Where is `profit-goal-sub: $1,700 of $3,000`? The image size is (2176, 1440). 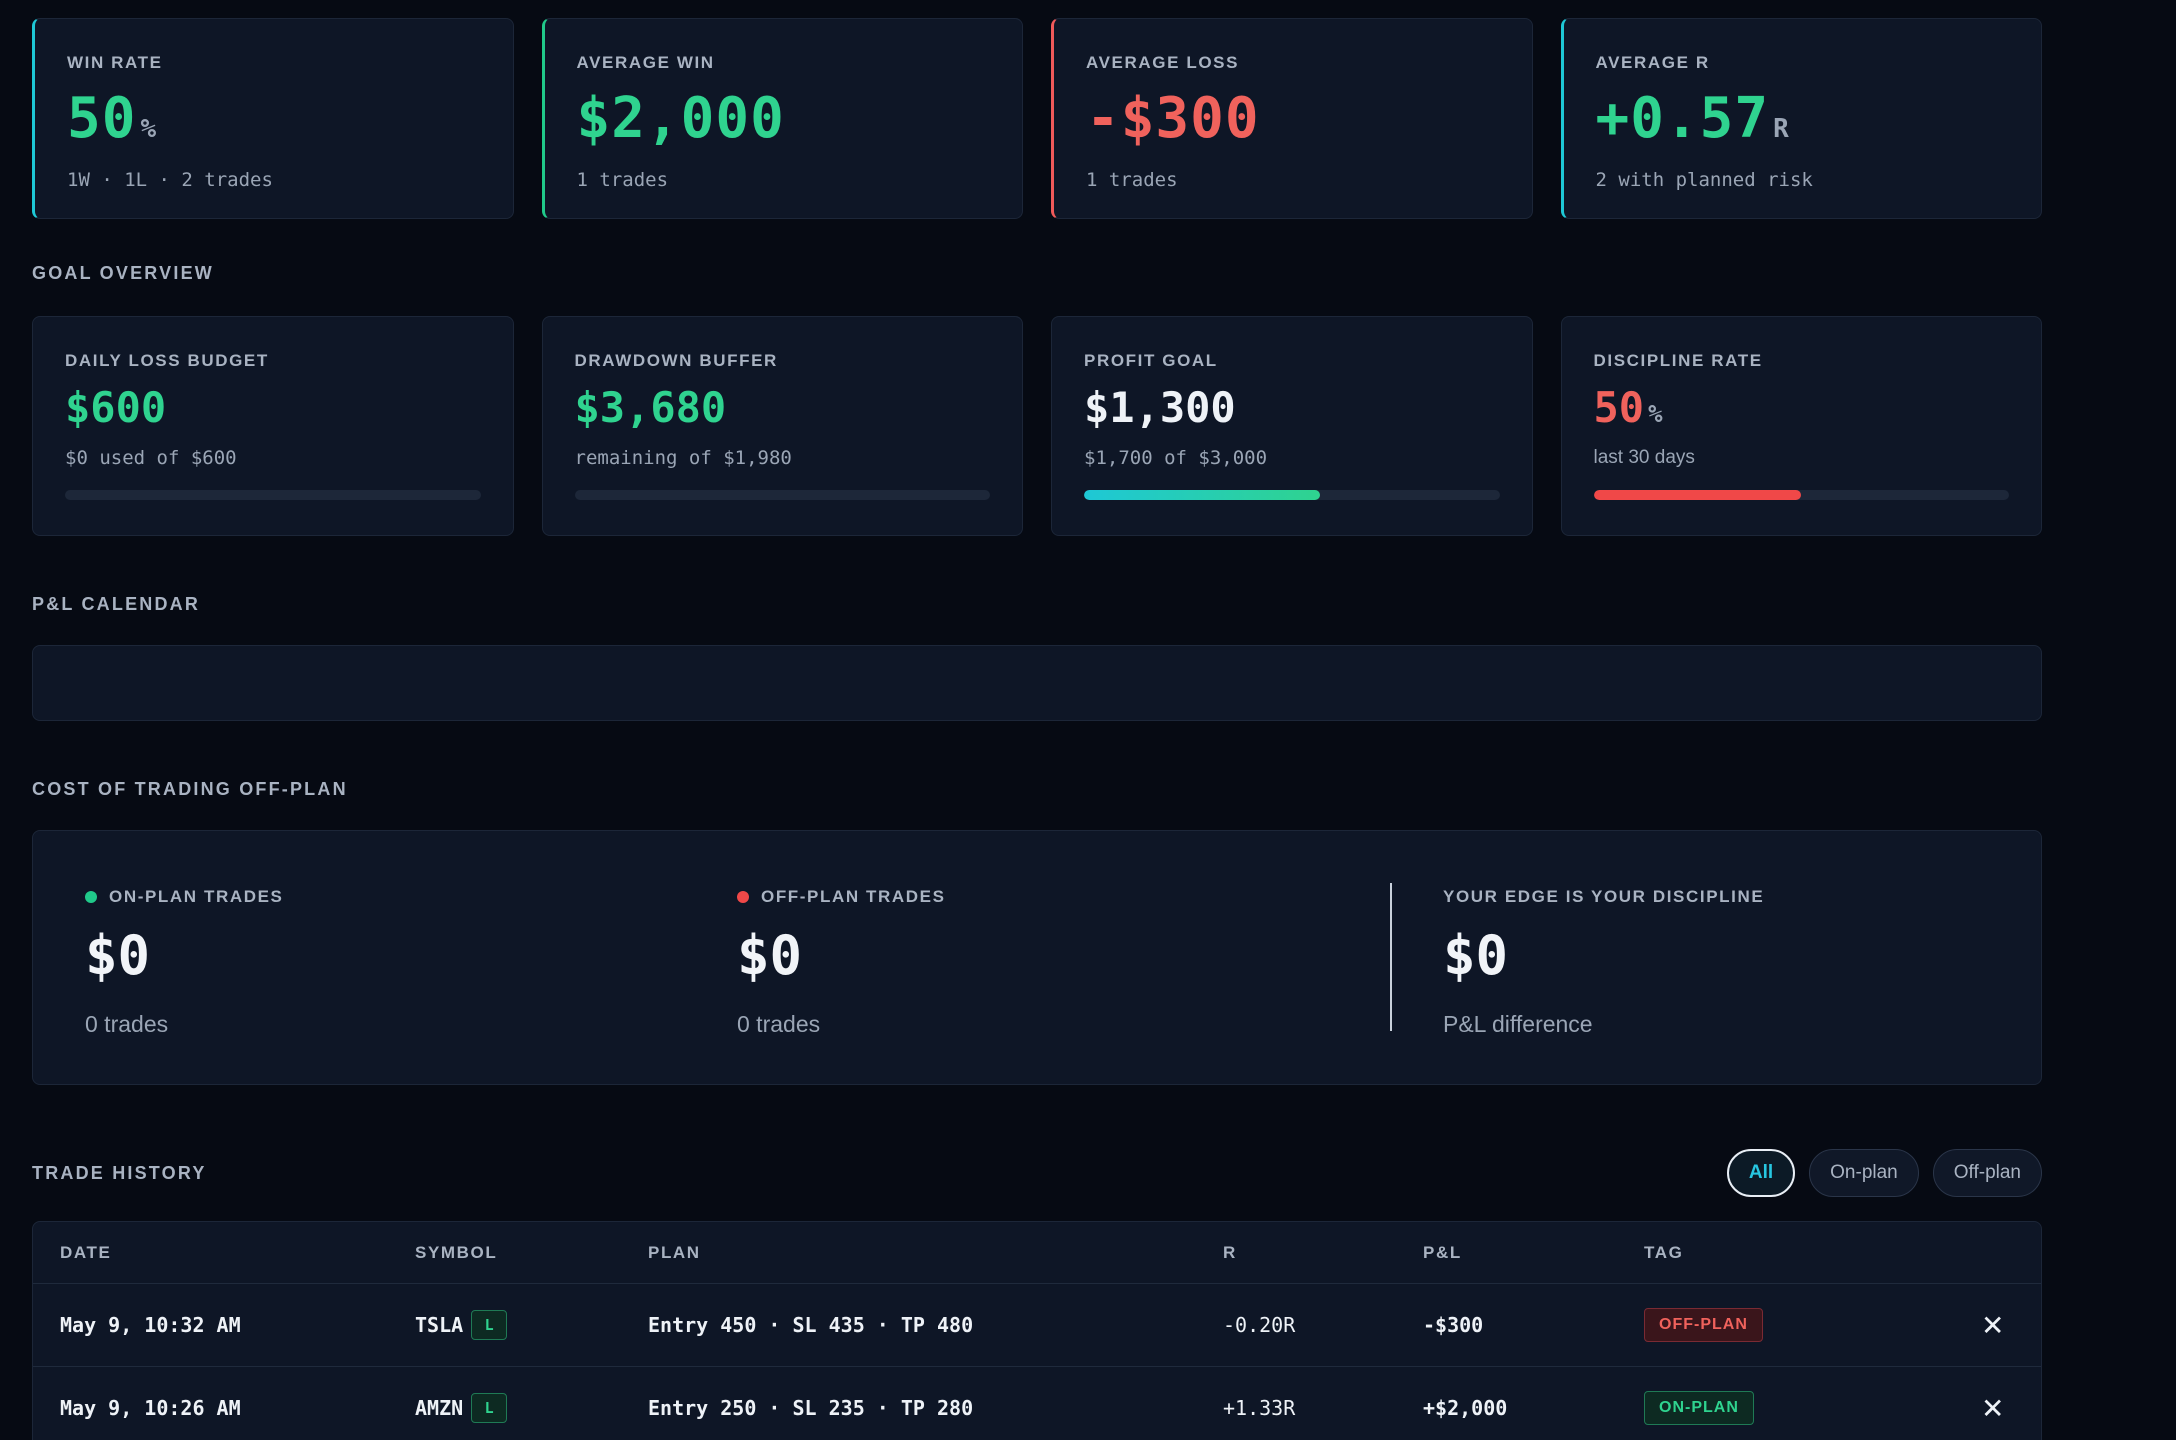 profit-goal-sub: $1,700 of $3,000 is located at coordinates (1176, 458).